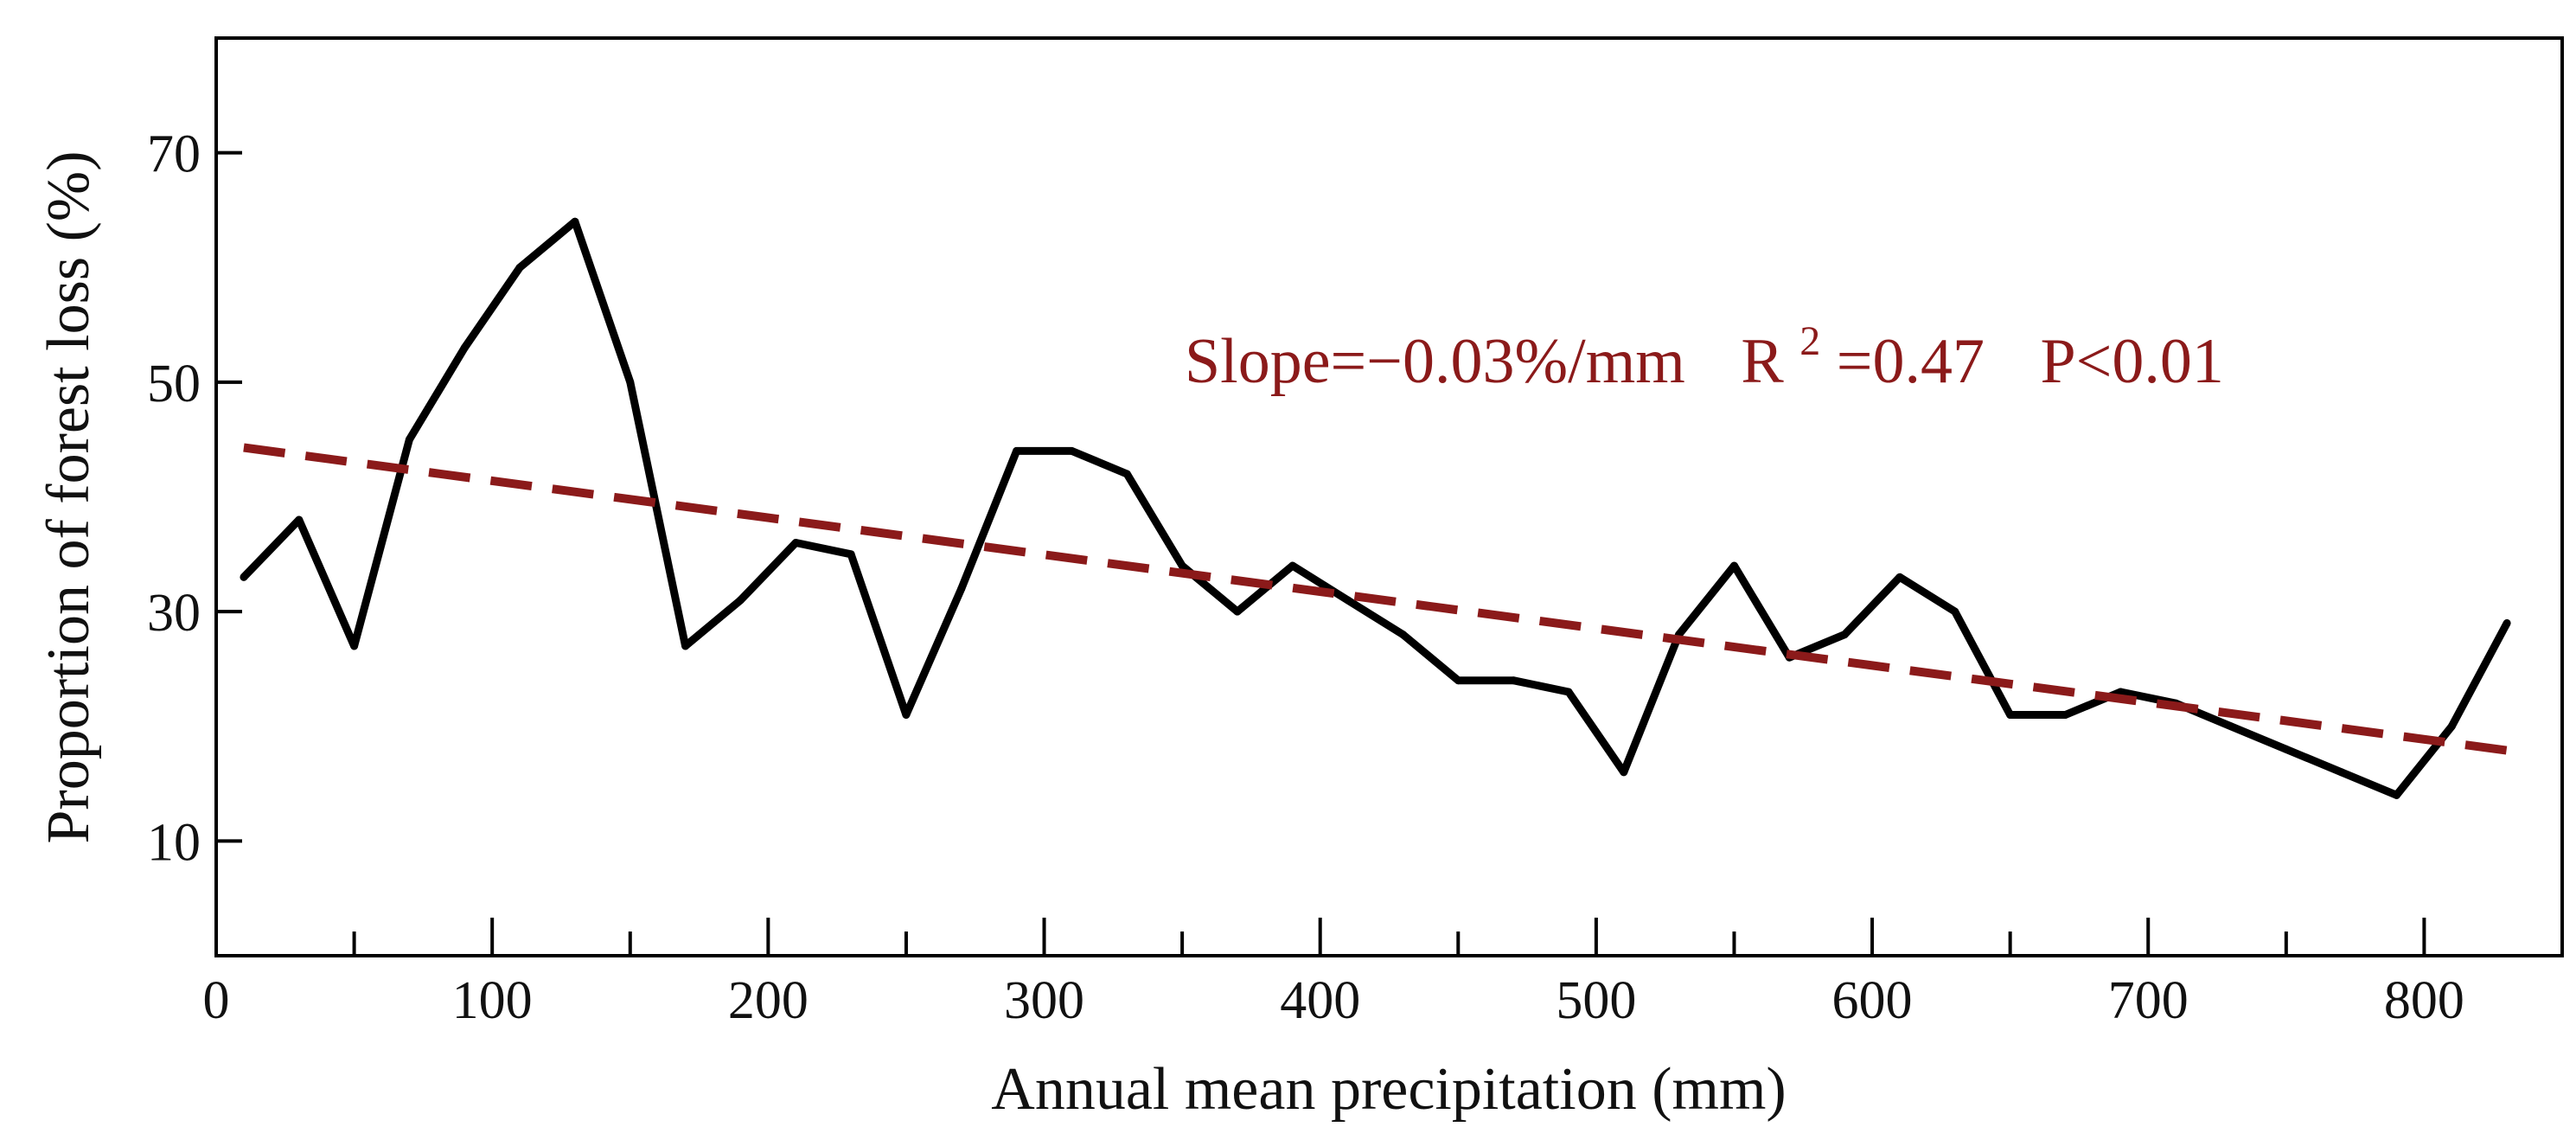 Image resolution: width=2576 pixels, height=1146 pixels. I want to click on x-tick-label-7: 700, so click(2148, 1000).